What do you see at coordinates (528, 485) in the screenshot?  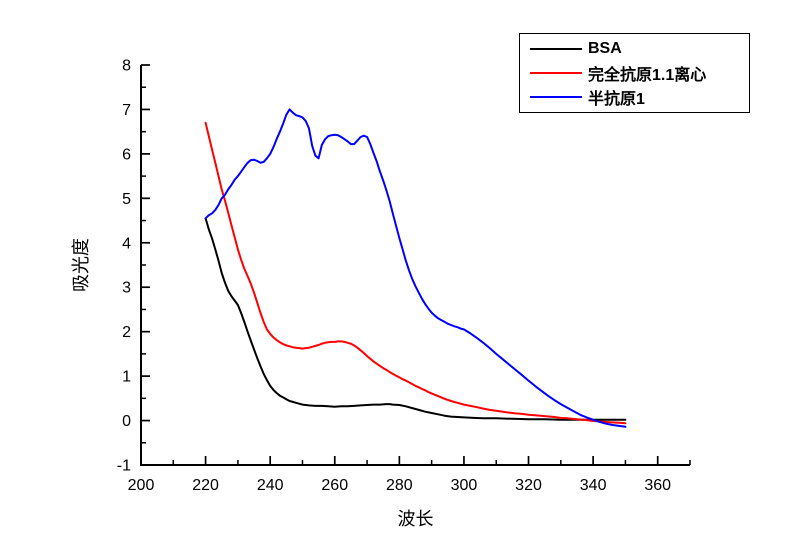 I see `x-tick-label: 320` at bounding box center [528, 485].